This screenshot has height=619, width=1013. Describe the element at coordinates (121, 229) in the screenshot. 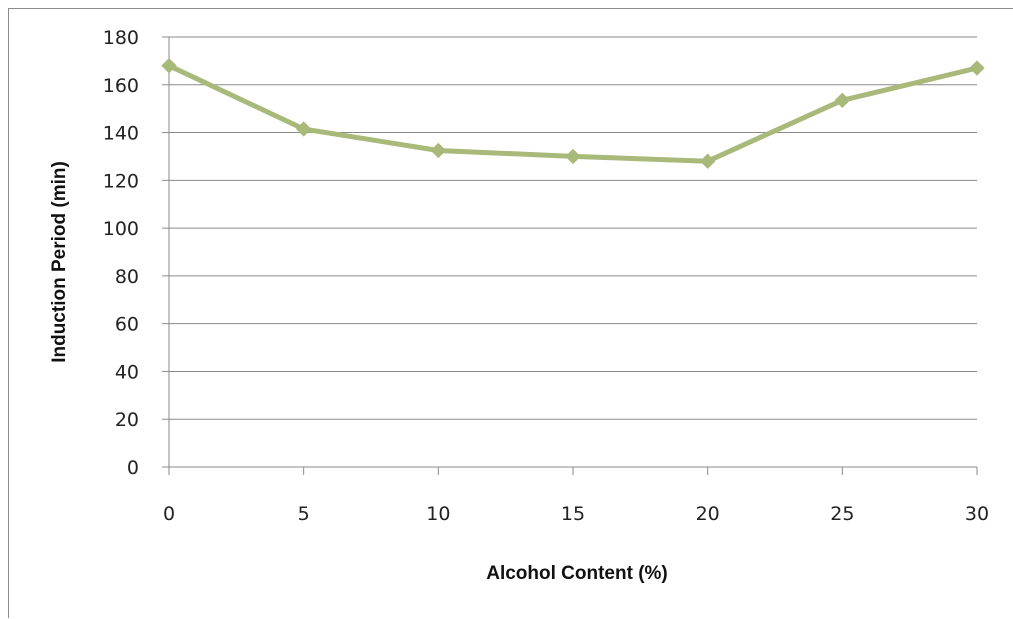

I see `y-tick-label: 100` at that location.